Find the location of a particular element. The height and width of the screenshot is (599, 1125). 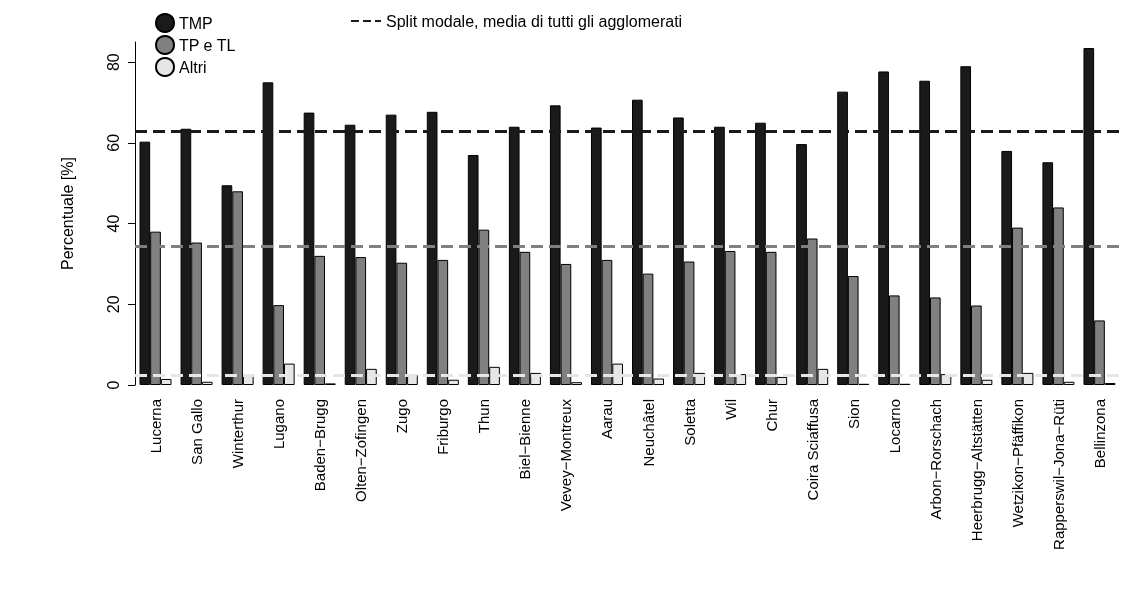

y-tick-label: 60 is located at coordinates (113, 142).